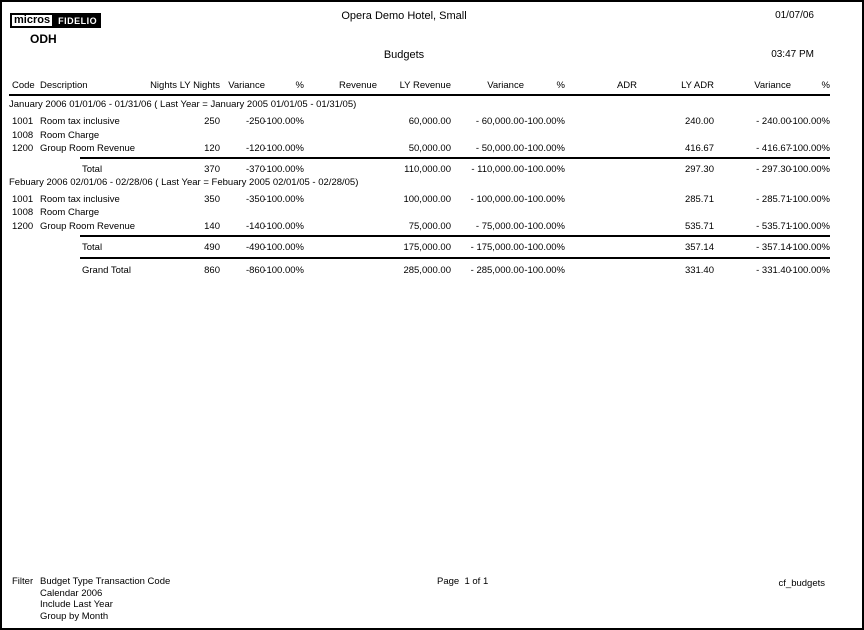  I want to click on cell-ly_adr: 240.00, so click(699, 121).